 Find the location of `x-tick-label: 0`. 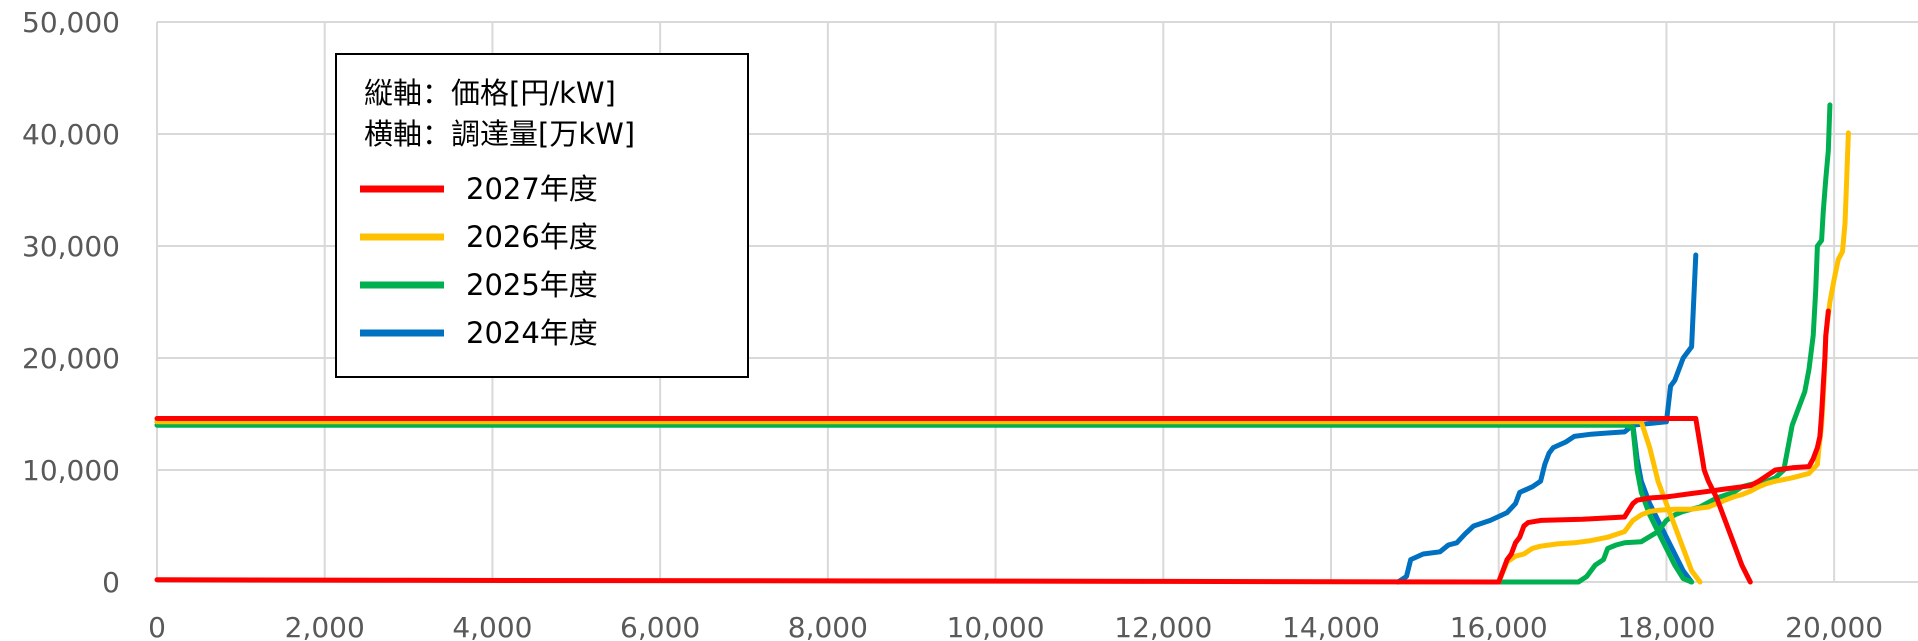

x-tick-label: 0 is located at coordinates (157, 626).